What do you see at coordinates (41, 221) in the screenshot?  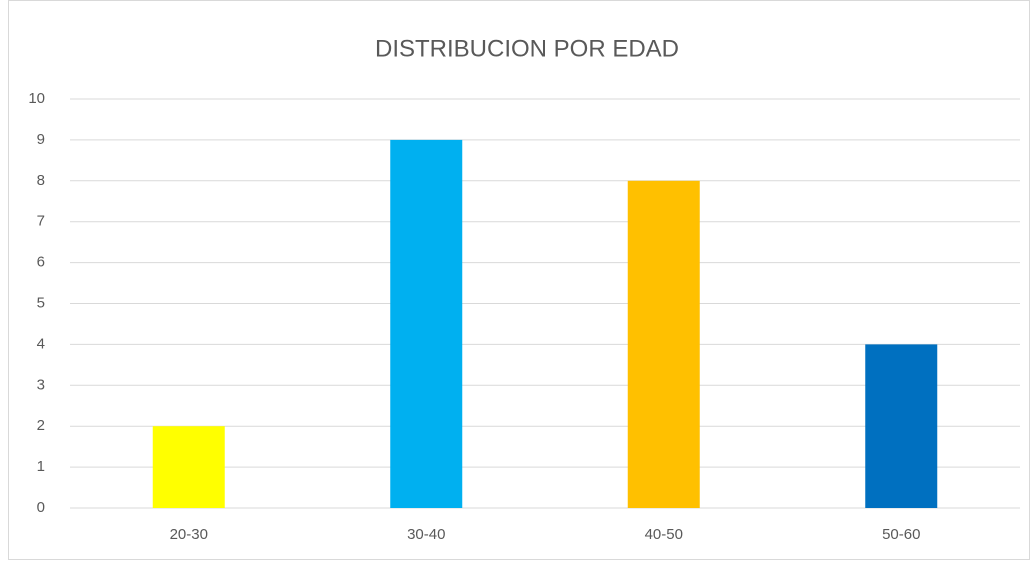 I see `y-tick-label: 7` at bounding box center [41, 221].